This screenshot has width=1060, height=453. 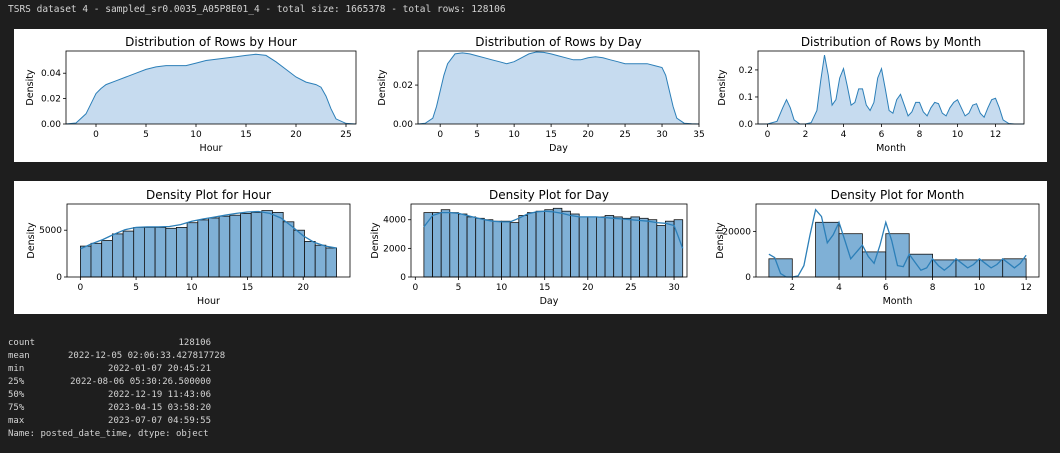 I want to click on distribution-of-rows-by-day-frame, so click(x=558, y=87).